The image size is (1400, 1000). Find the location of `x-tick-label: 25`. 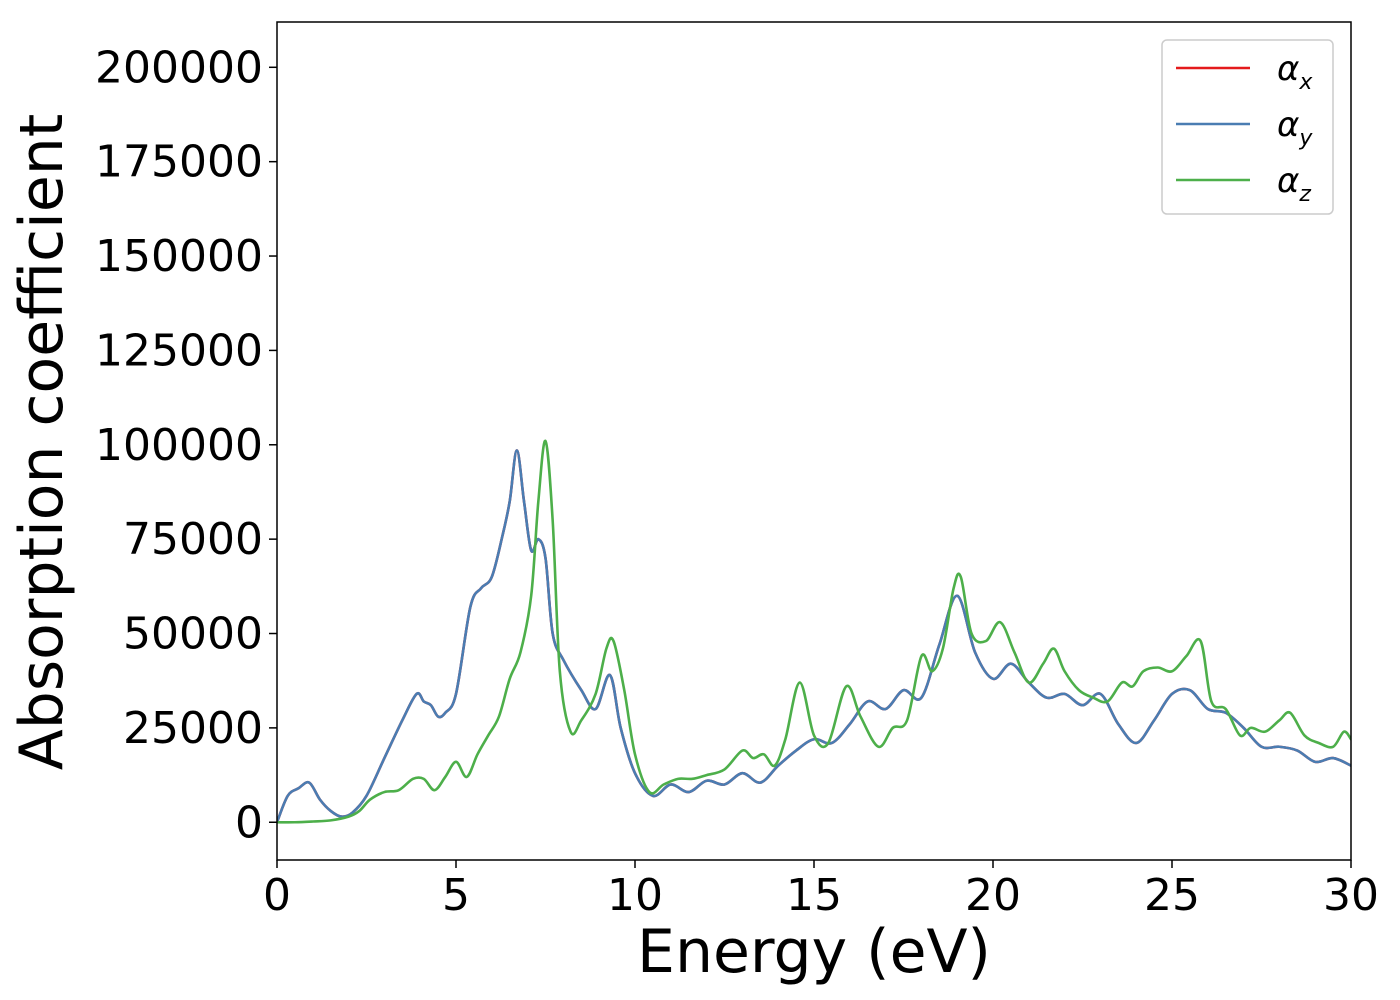

x-tick-label: 25 is located at coordinates (1172, 895).